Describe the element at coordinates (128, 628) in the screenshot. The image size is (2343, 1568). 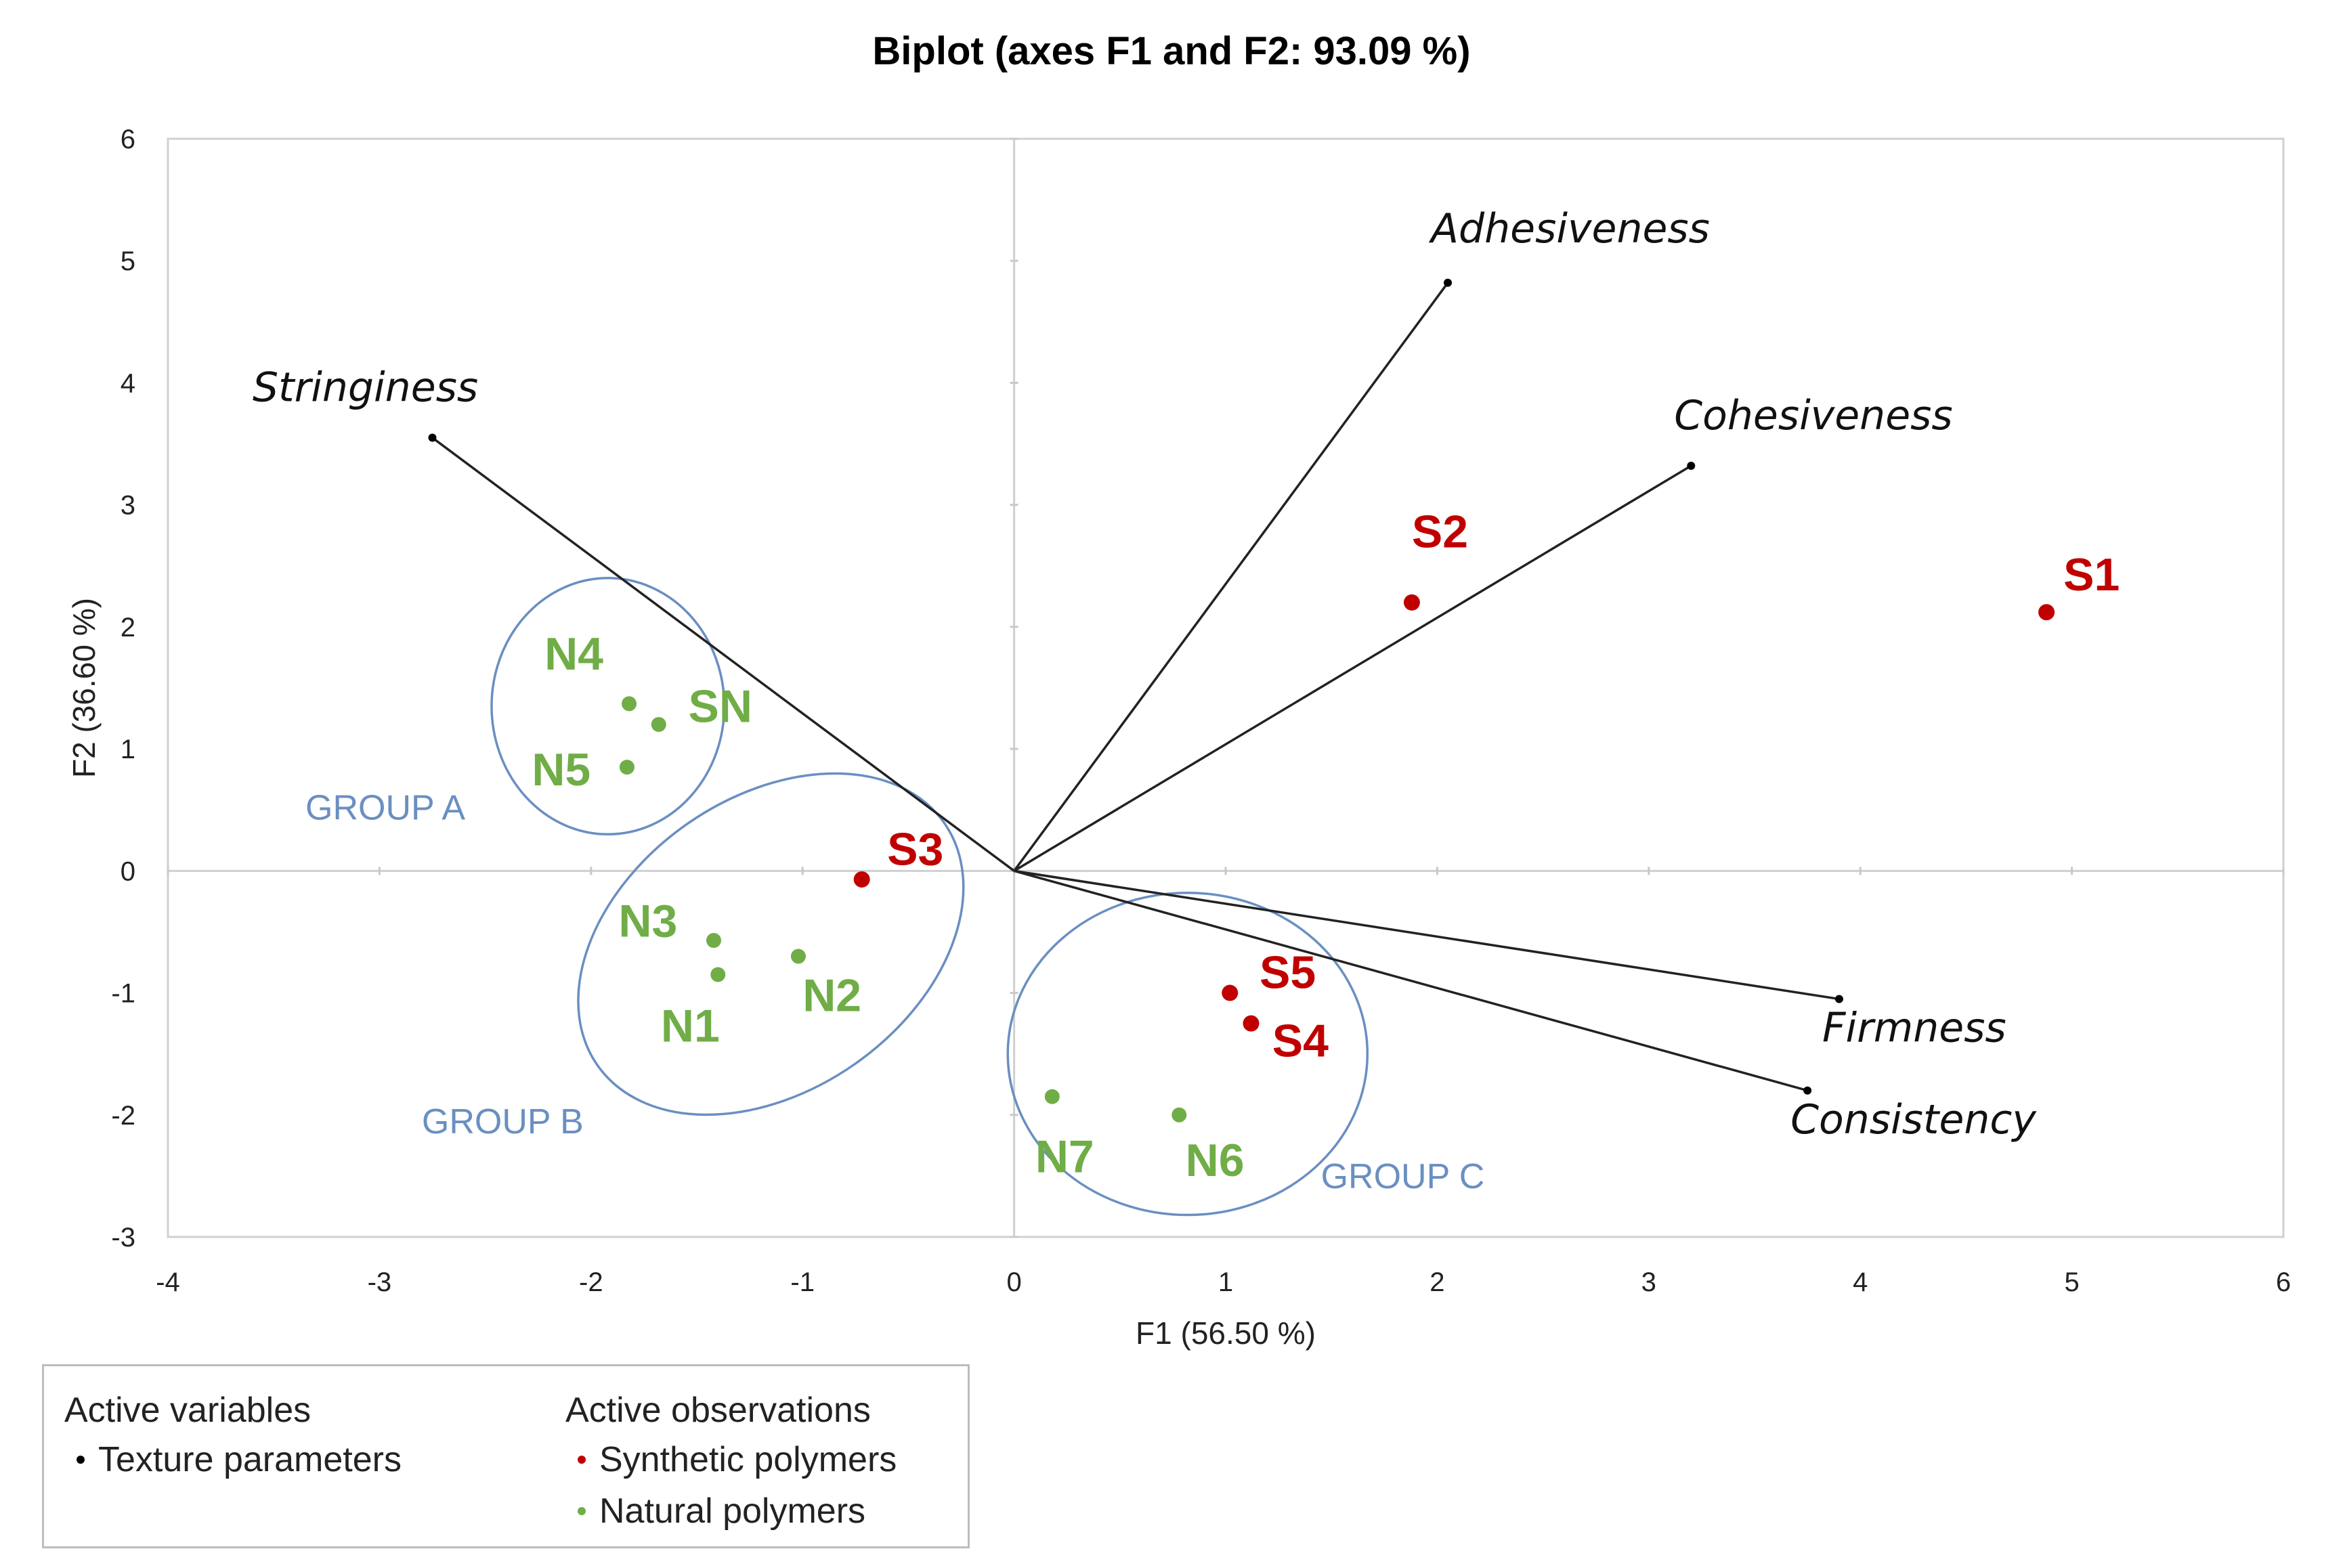
I see `y-tick-label: 2` at that location.